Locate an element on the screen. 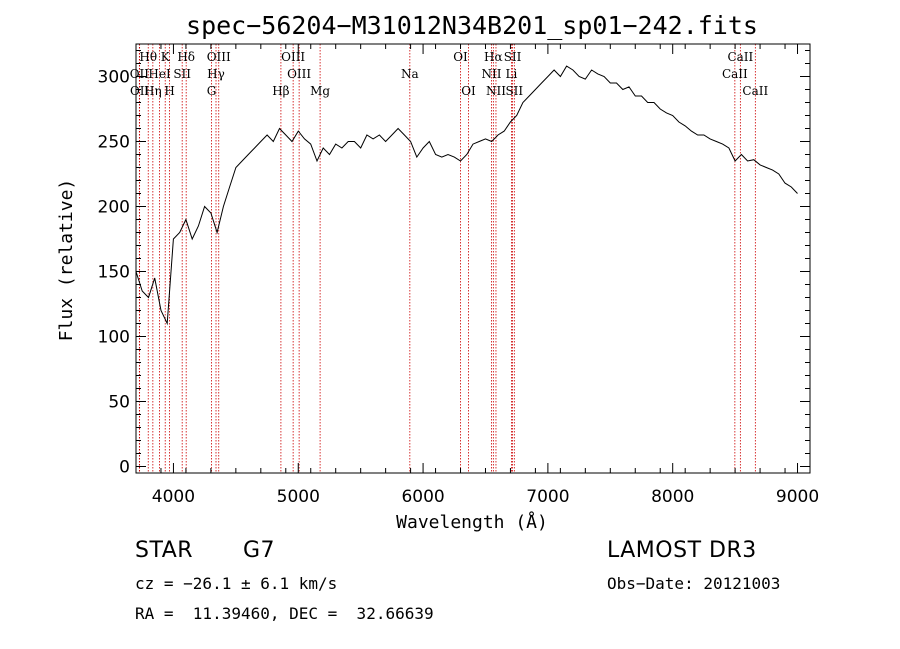  line-marker-label-21: NII is located at coordinates (496, 91).